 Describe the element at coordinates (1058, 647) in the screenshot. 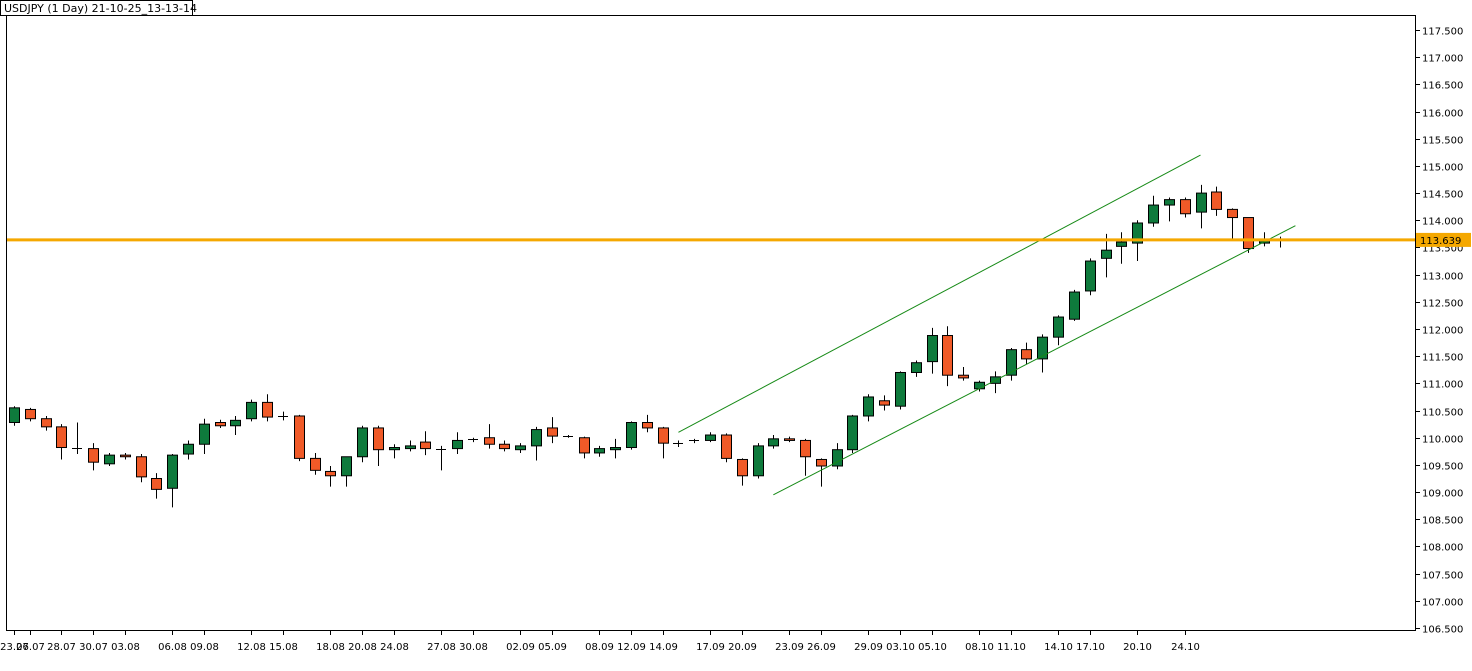

I see `x-tick-label: 14.10` at that location.